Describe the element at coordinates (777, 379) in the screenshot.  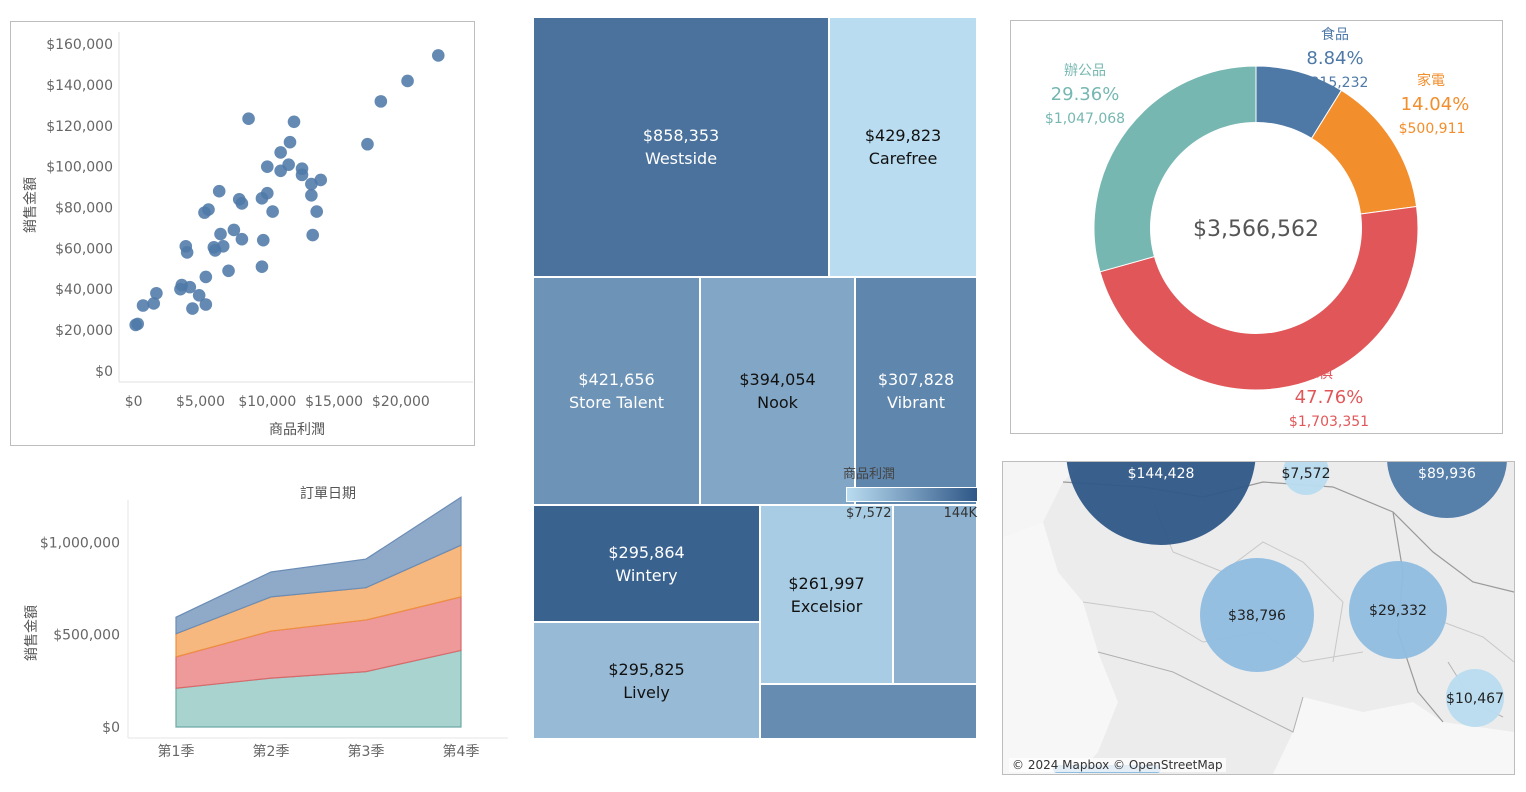
I see `treemap-value: $394,054` at that location.